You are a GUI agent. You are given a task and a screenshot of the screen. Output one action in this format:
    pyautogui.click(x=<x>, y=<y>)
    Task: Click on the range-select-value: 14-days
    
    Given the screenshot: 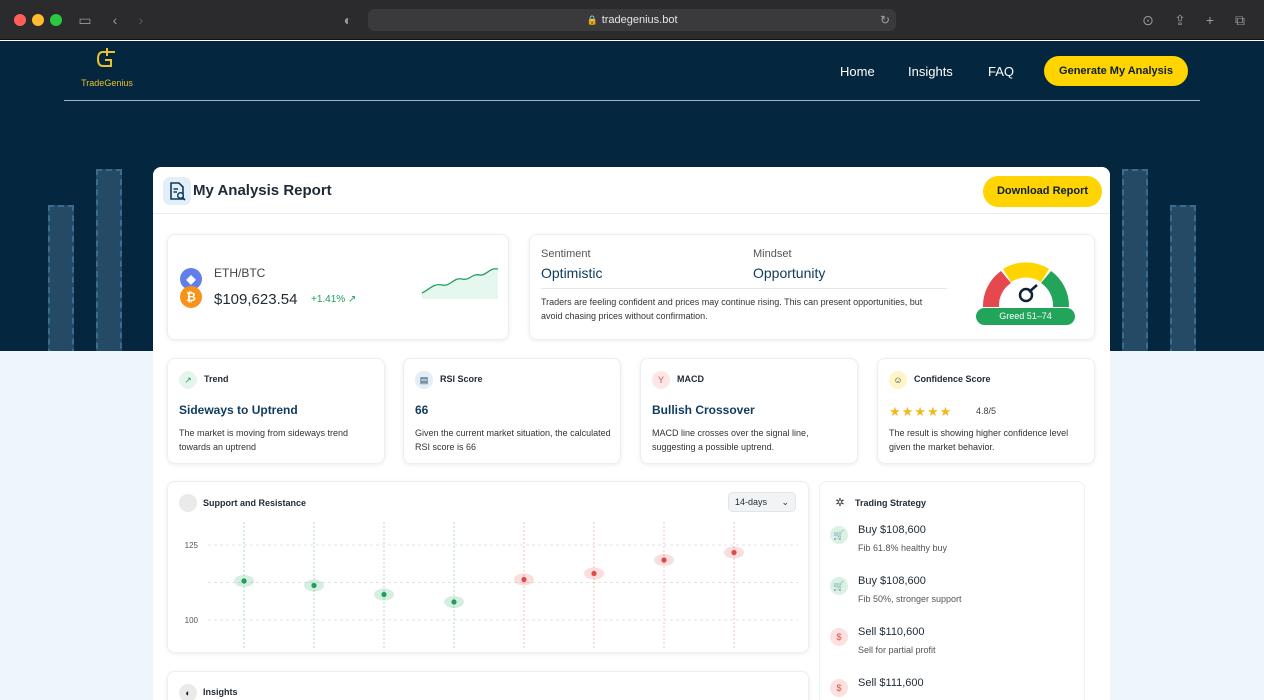 What is the action you would take?
    pyautogui.click(x=751, y=502)
    